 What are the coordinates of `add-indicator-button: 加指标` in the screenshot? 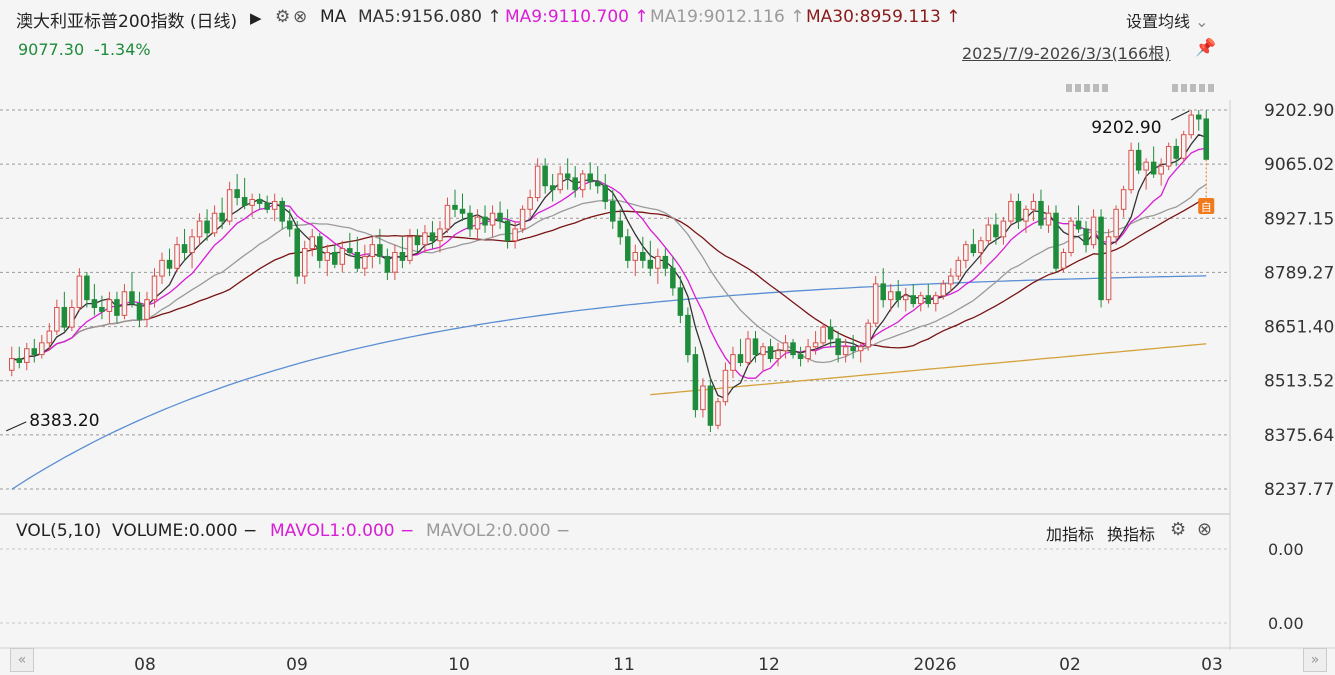 It's located at (1070, 534).